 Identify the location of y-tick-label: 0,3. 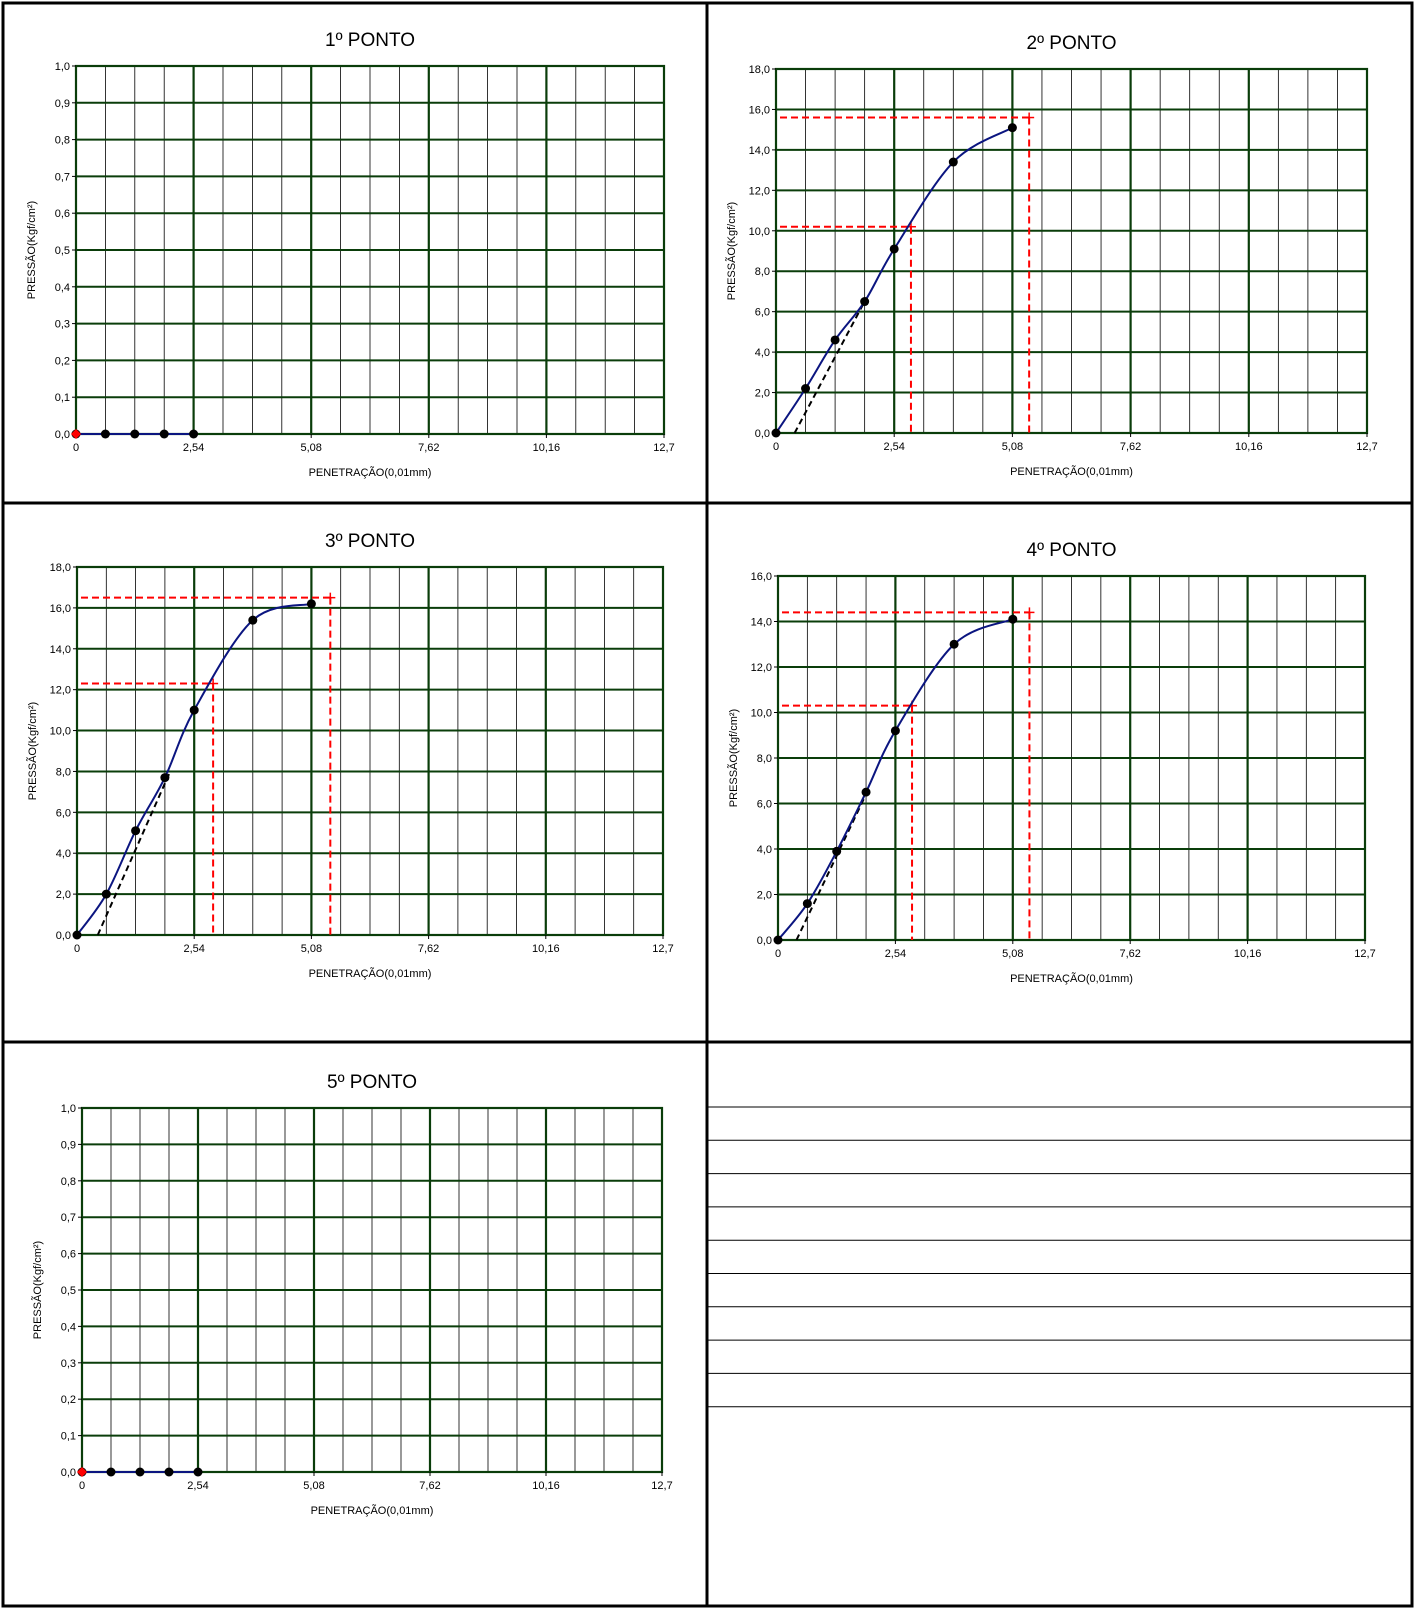
(62, 325).